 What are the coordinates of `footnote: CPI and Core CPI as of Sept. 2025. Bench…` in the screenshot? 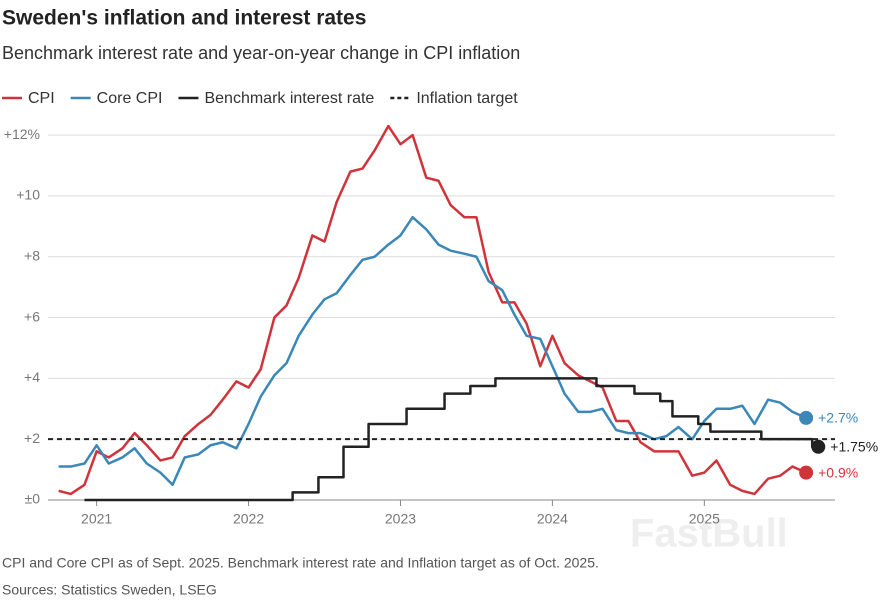 It's located at (300, 563).